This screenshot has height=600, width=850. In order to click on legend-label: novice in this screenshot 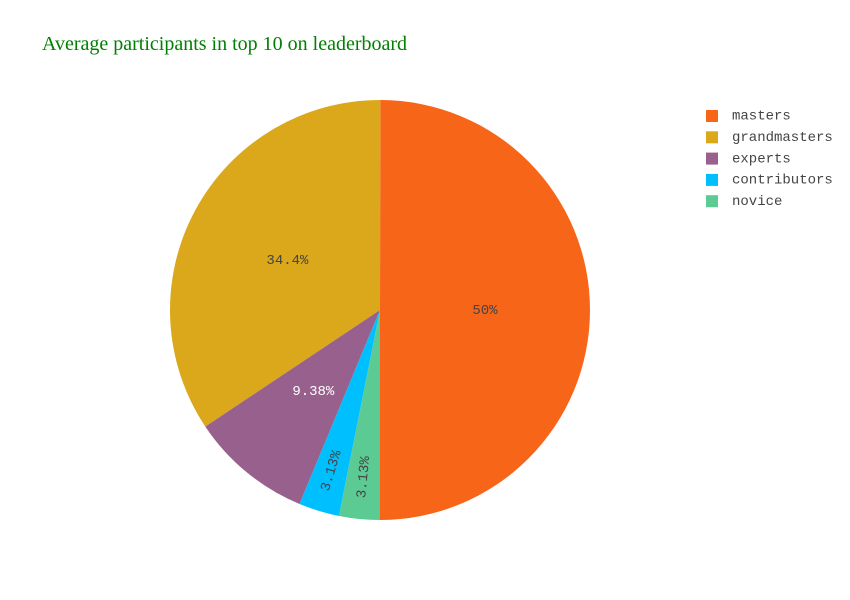, I will do `click(757, 202)`.